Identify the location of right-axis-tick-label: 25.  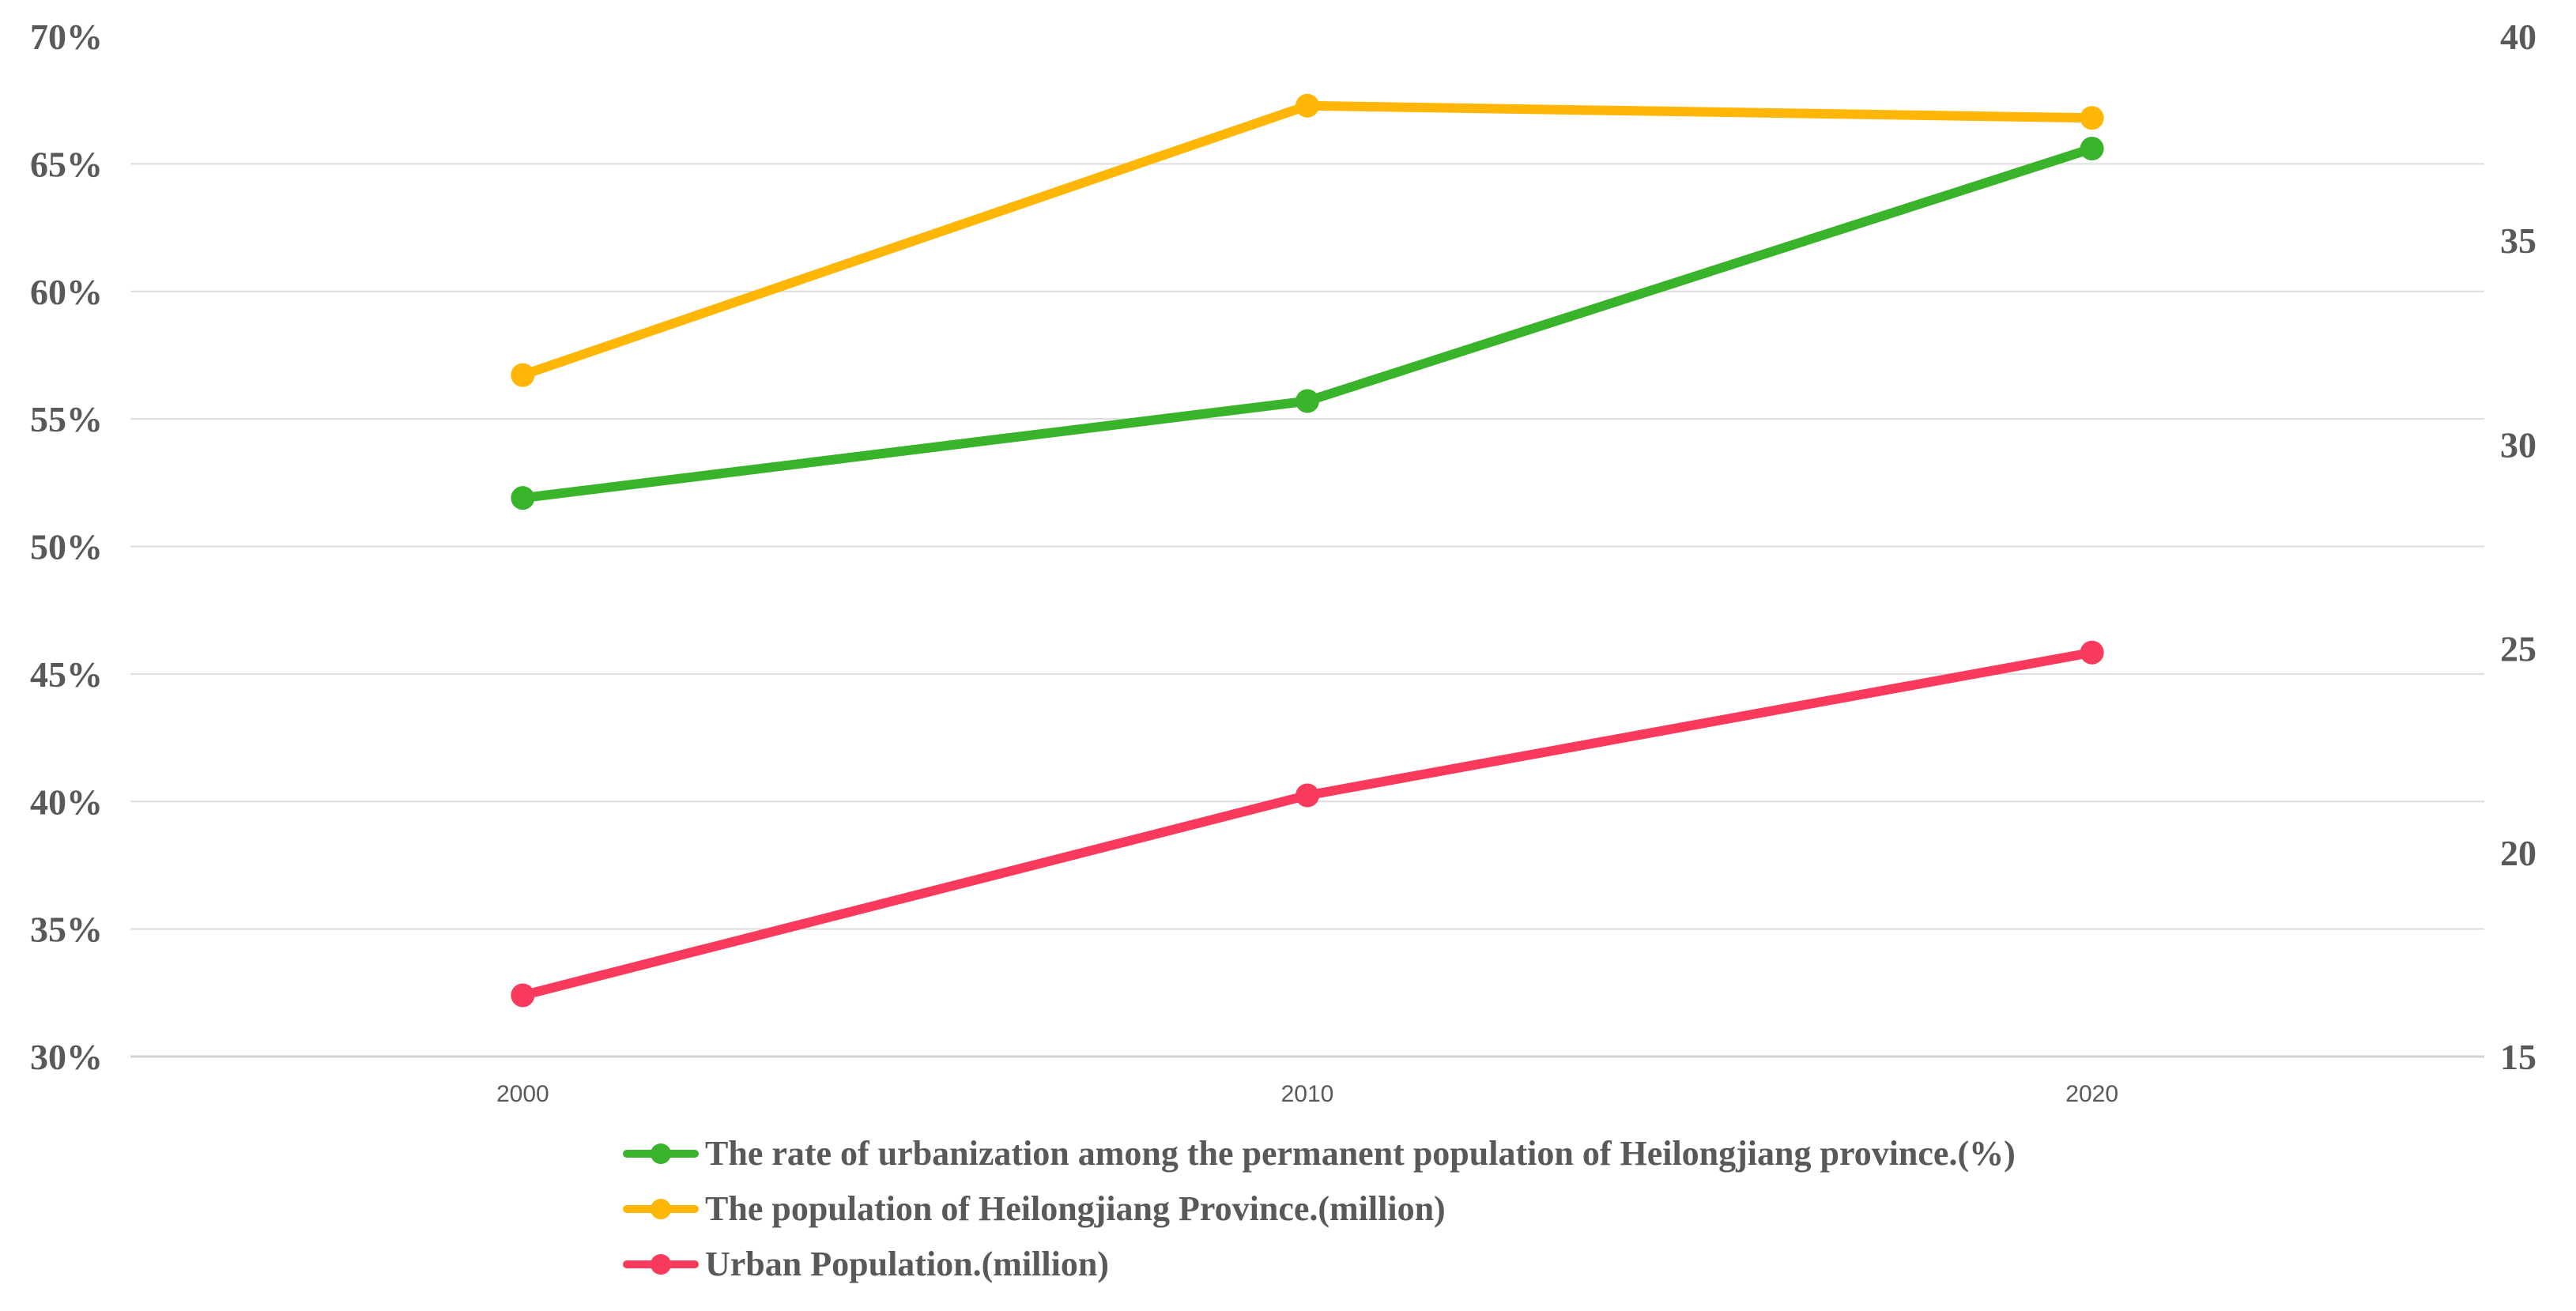
(2518, 649).